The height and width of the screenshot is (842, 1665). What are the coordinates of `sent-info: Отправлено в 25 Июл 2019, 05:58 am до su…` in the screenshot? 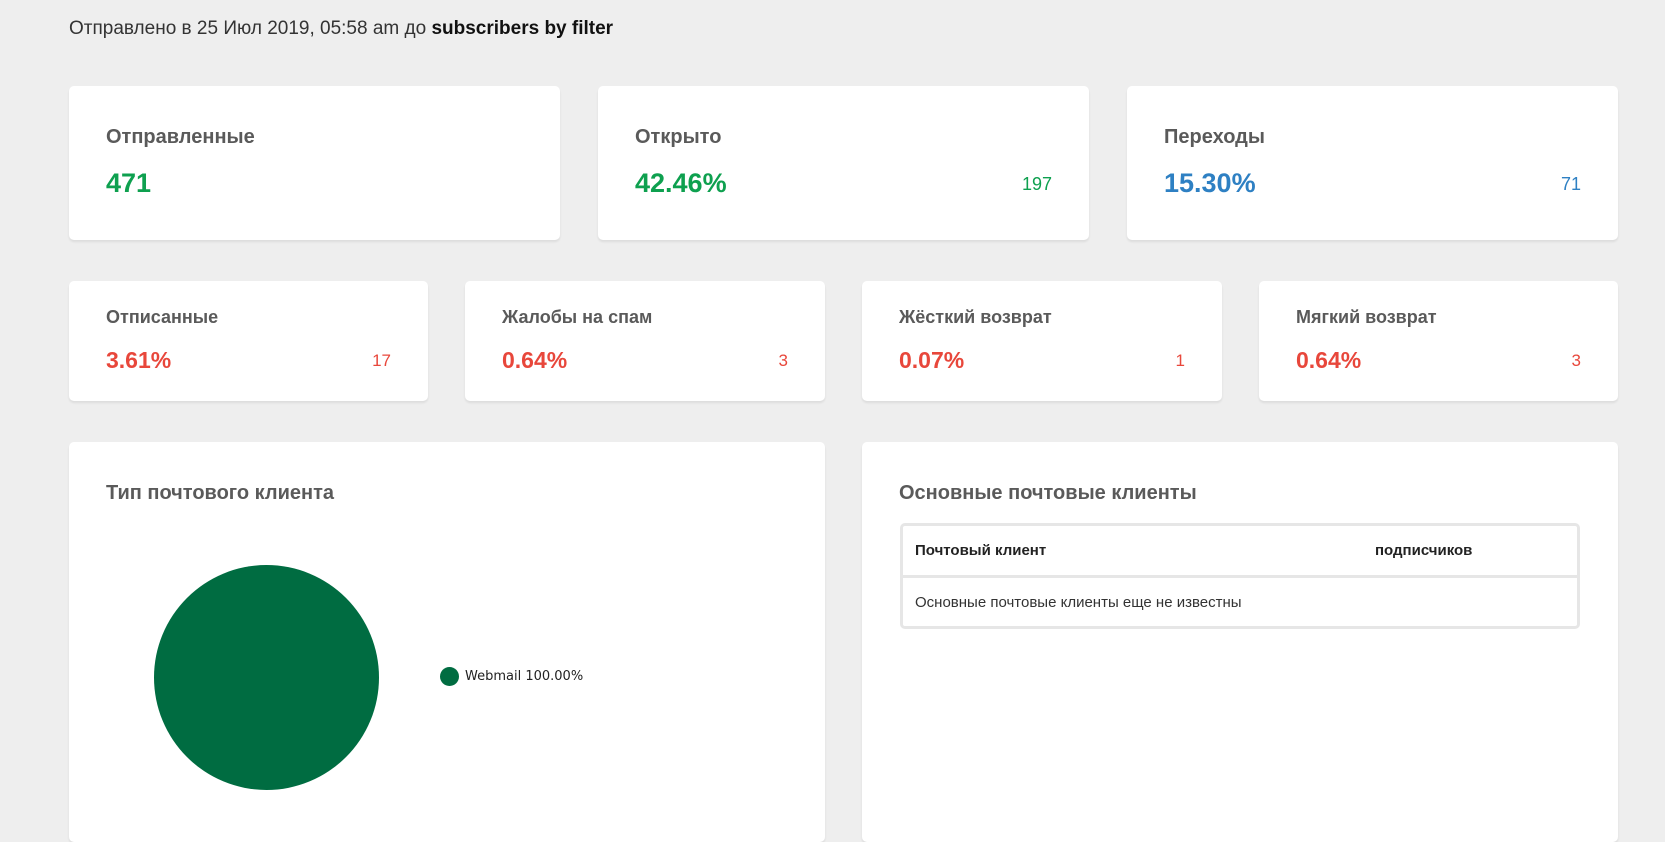 It's located at (341, 28).